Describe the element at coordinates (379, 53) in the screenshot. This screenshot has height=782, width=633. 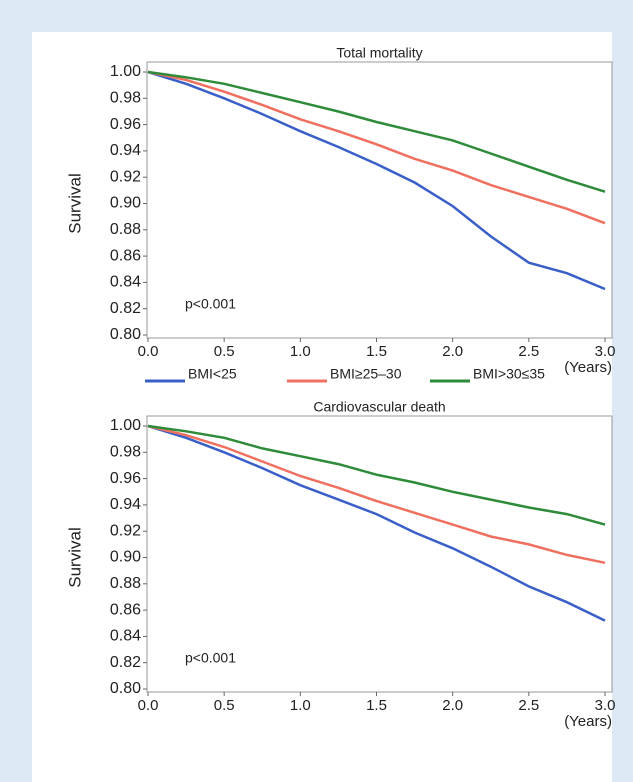
I see `chart-title: Total mortality` at that location.